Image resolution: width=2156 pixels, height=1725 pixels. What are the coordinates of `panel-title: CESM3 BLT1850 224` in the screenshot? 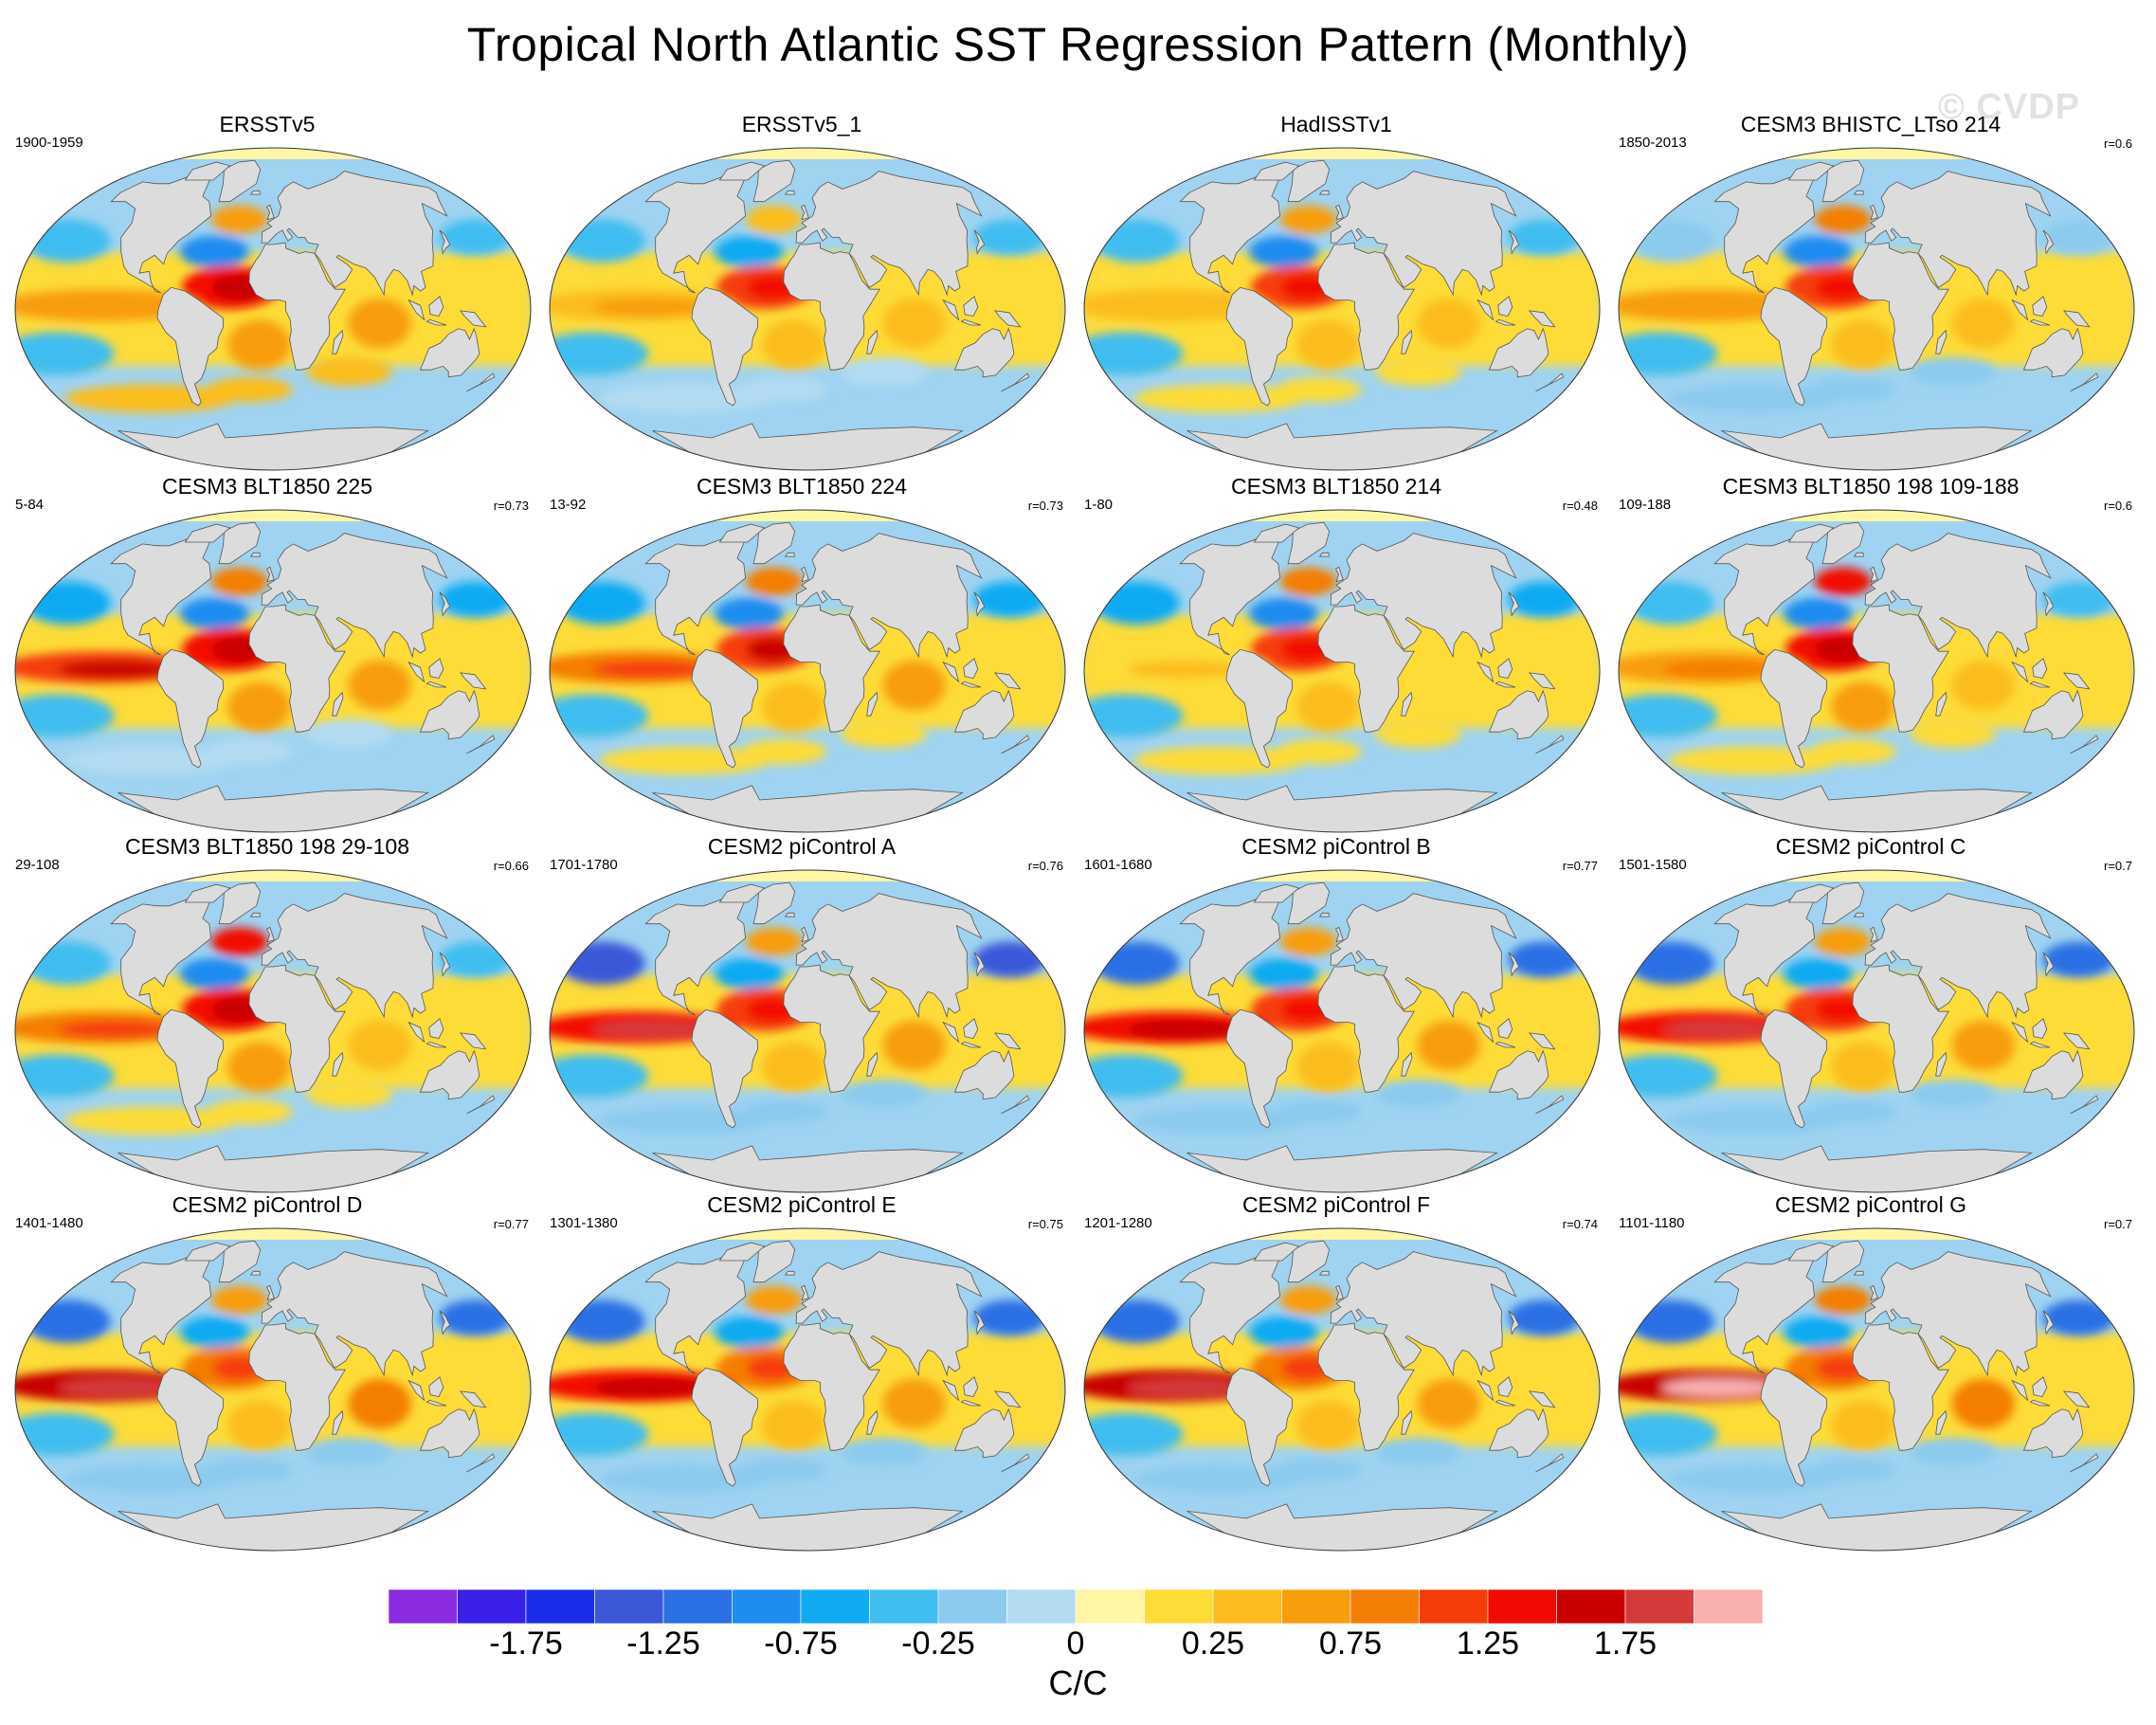 It's located at (802, 486).